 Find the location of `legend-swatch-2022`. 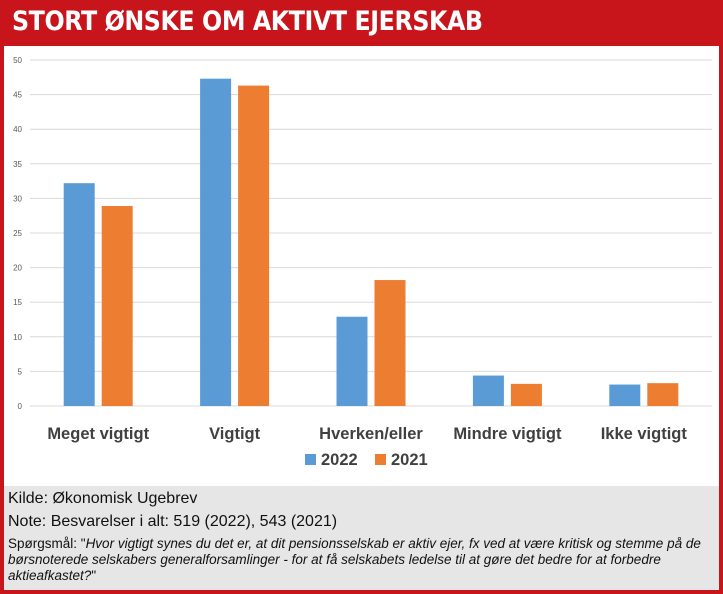

legend-swatch-2022 is located at coordinates (310, 459).